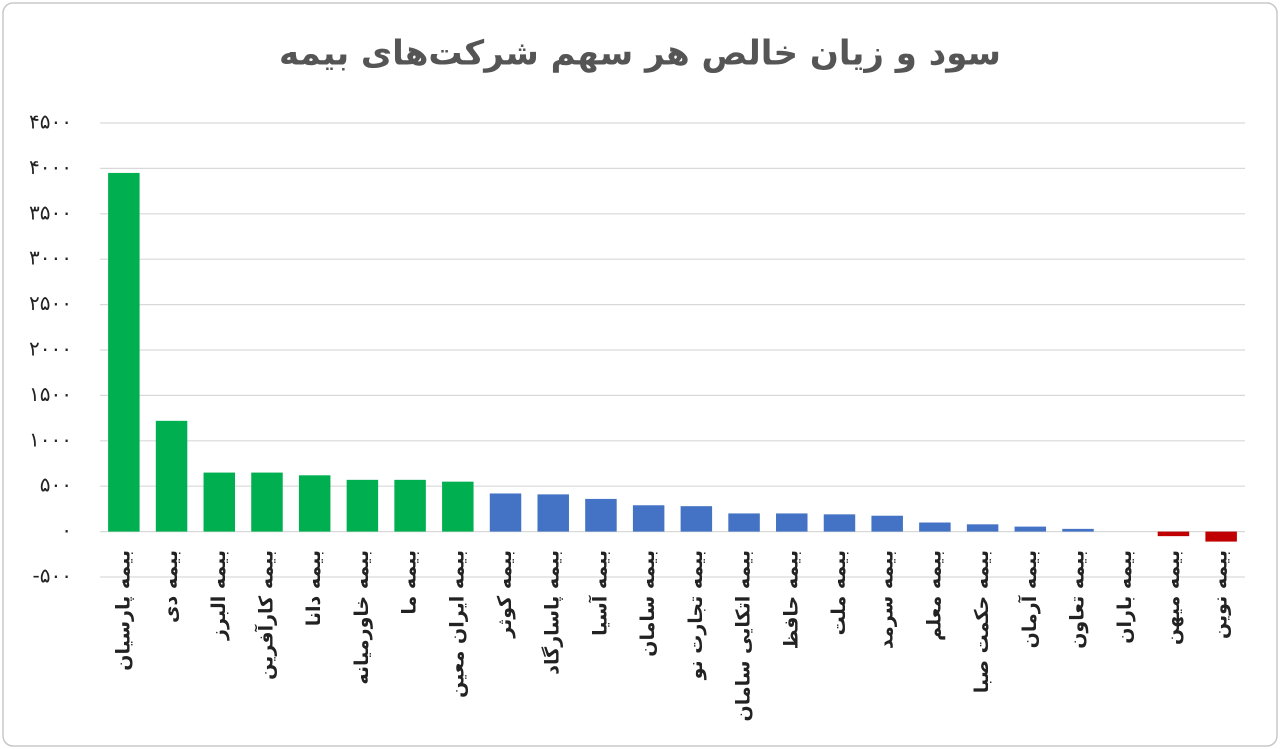  I want to click on y-tick-label: ۵۰۰, so click(56, 485).